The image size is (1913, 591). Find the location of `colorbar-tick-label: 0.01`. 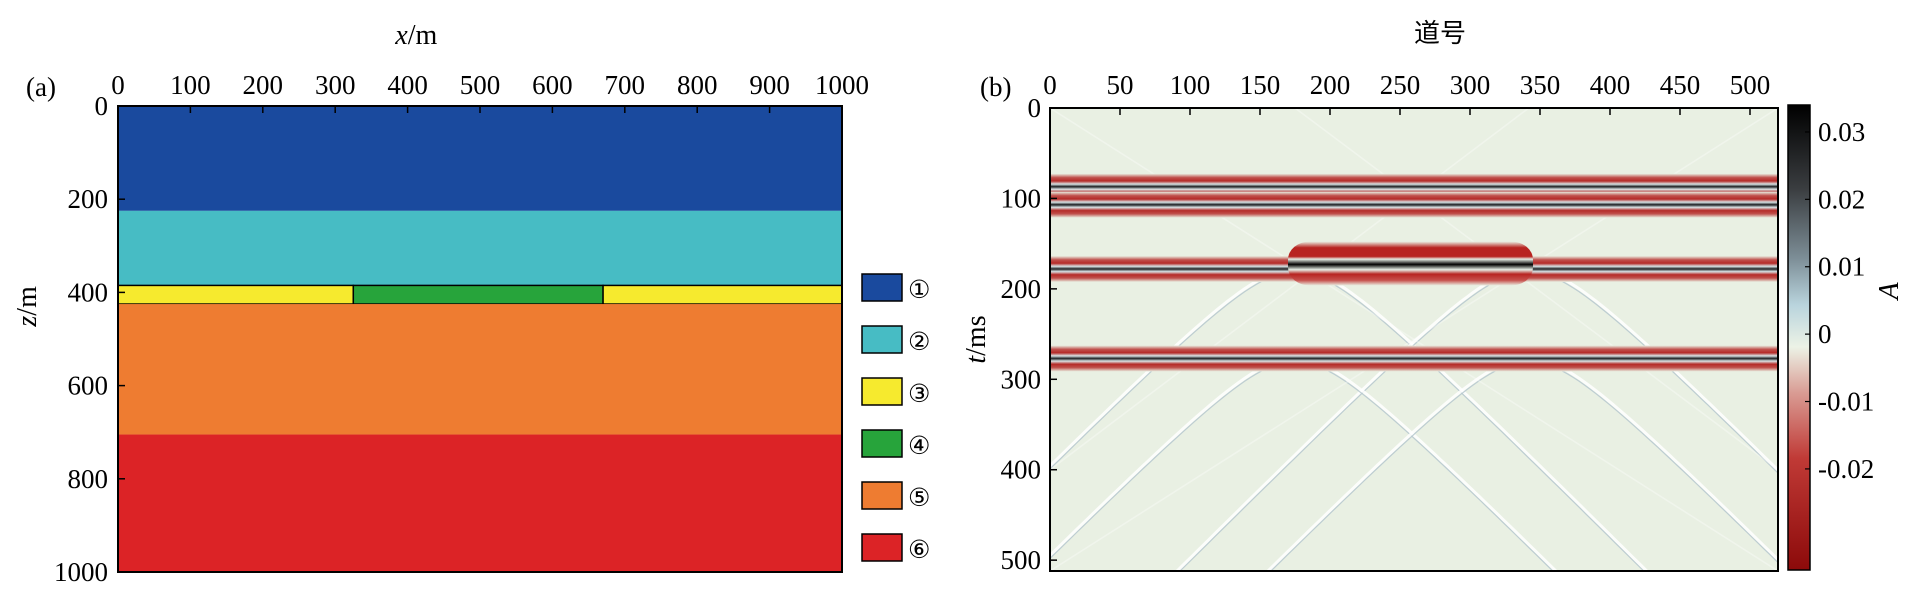

colorbar-tick-label: 0.01 is located at coordinates (1841, 267).